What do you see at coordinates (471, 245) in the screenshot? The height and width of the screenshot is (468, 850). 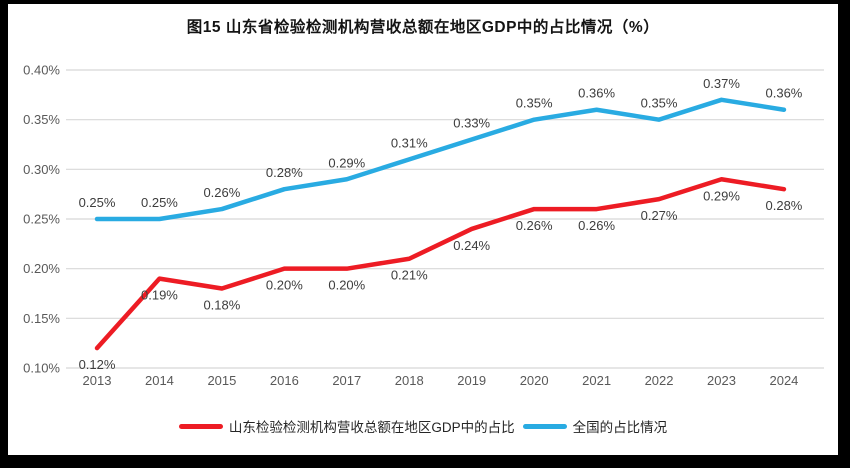 I see `data-label: 0.24%` at bounding box center [471, 245].